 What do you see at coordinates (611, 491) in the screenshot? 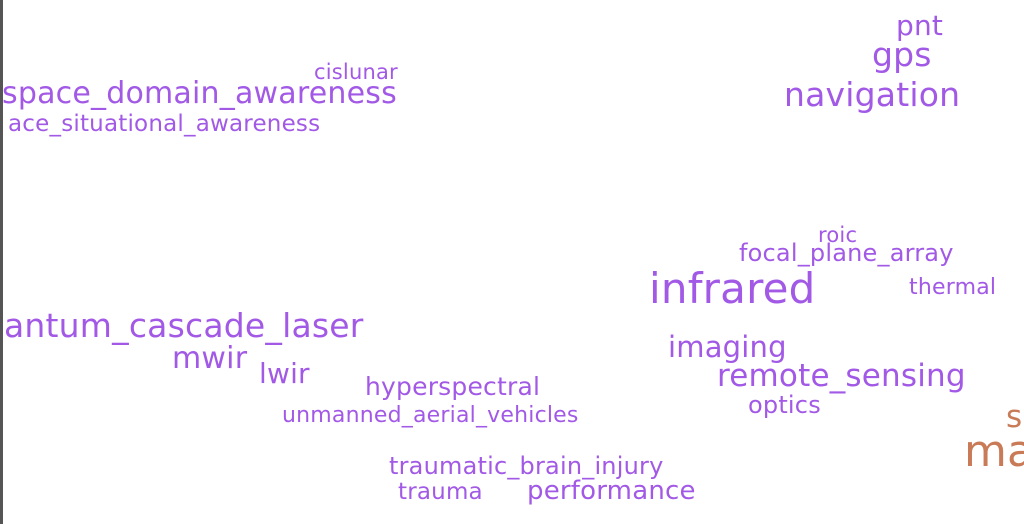
I see `word-performance: performance` at bounding box center [611, 491].